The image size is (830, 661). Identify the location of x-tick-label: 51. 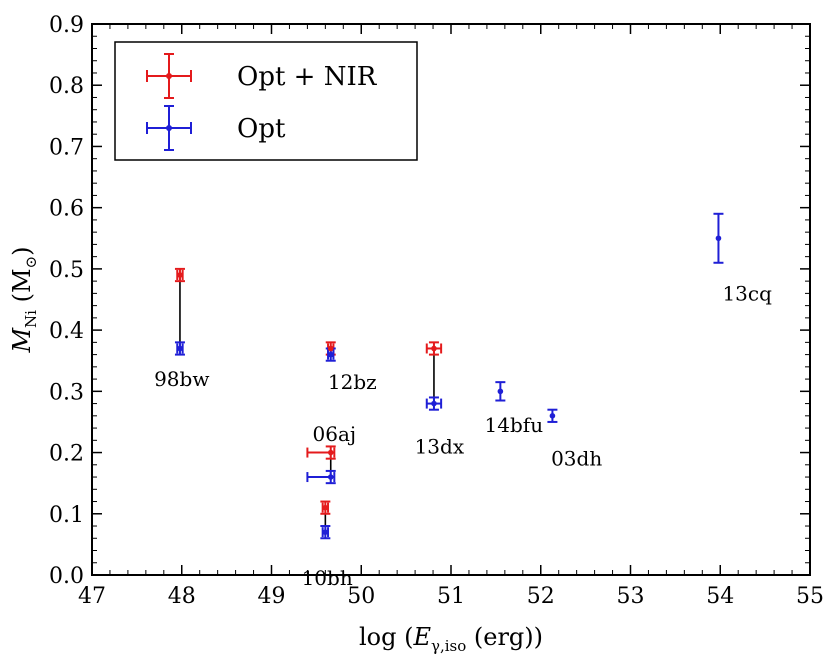
(451, 596).